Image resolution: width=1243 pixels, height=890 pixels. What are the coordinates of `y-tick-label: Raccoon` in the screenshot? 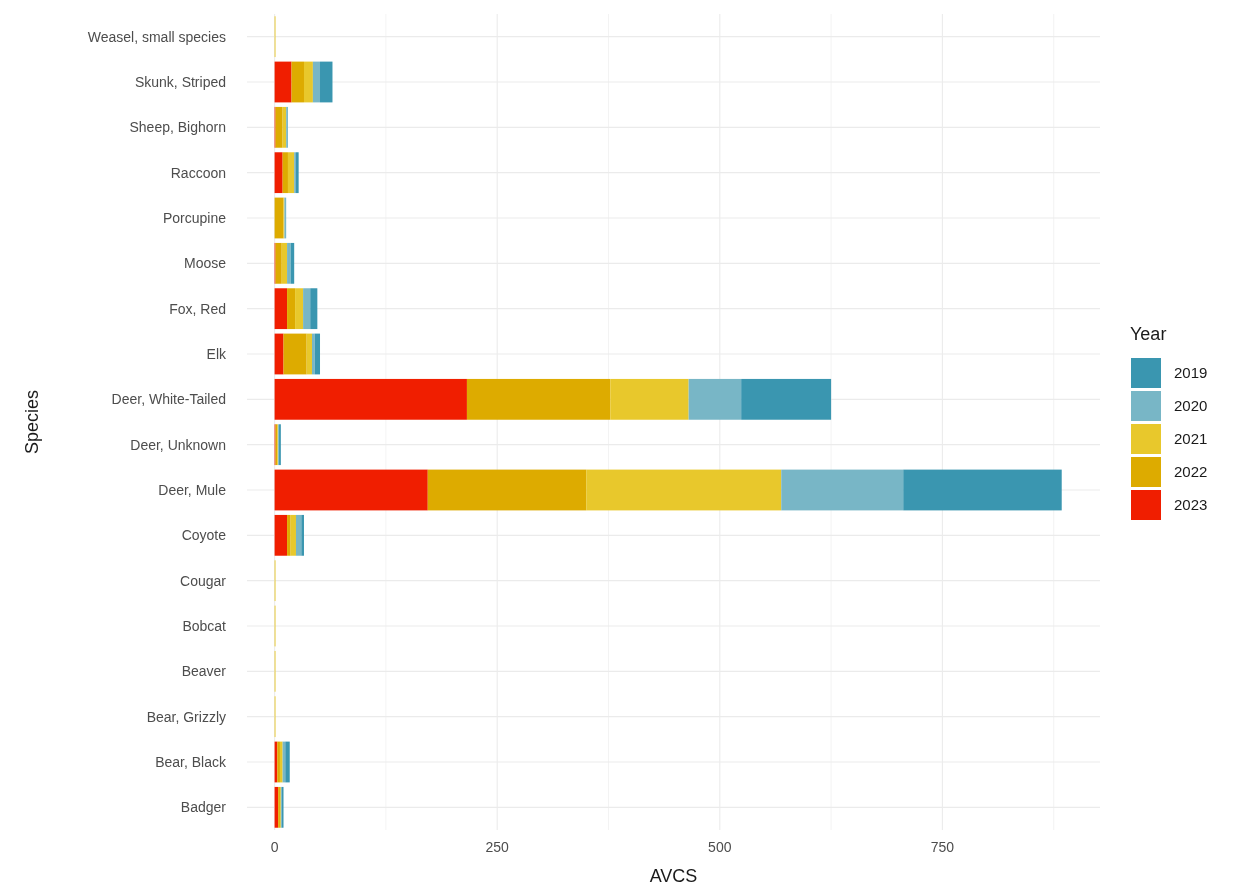 It's located at (198, 172).